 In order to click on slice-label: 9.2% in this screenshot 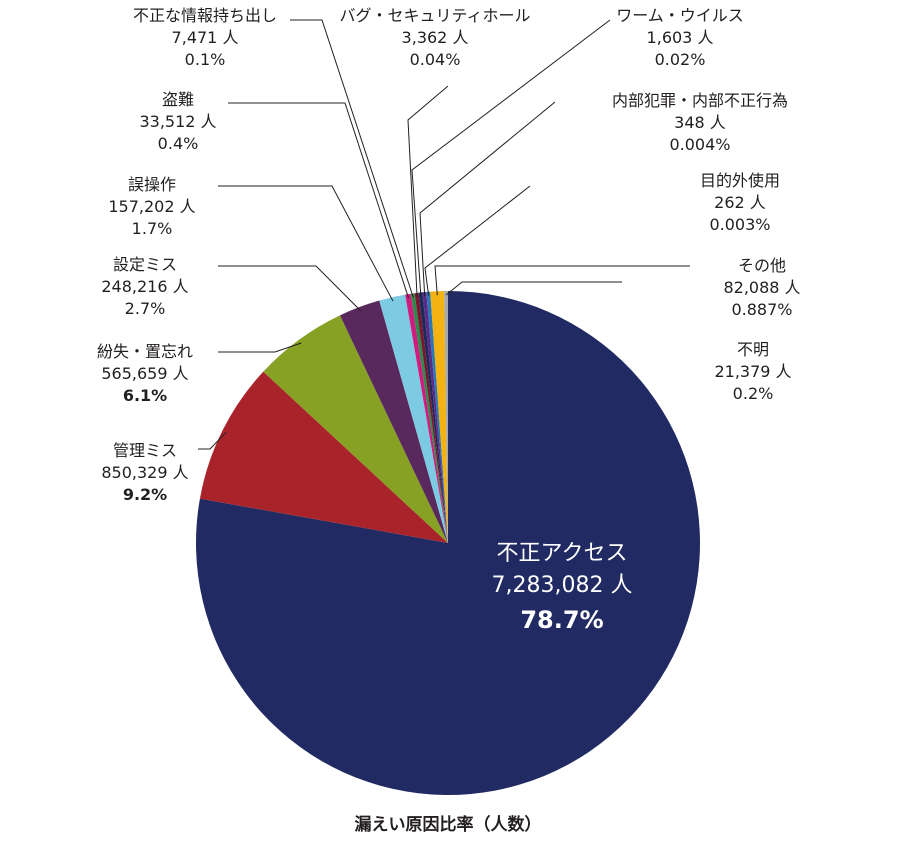, I will do `click(145, 494)`.